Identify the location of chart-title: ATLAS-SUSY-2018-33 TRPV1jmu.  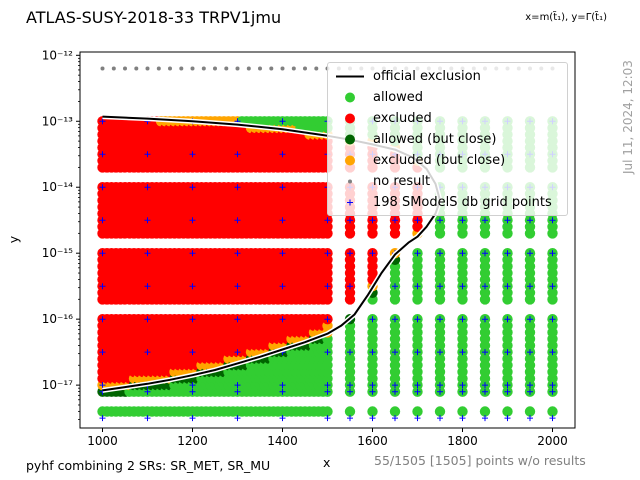
(154, 17).